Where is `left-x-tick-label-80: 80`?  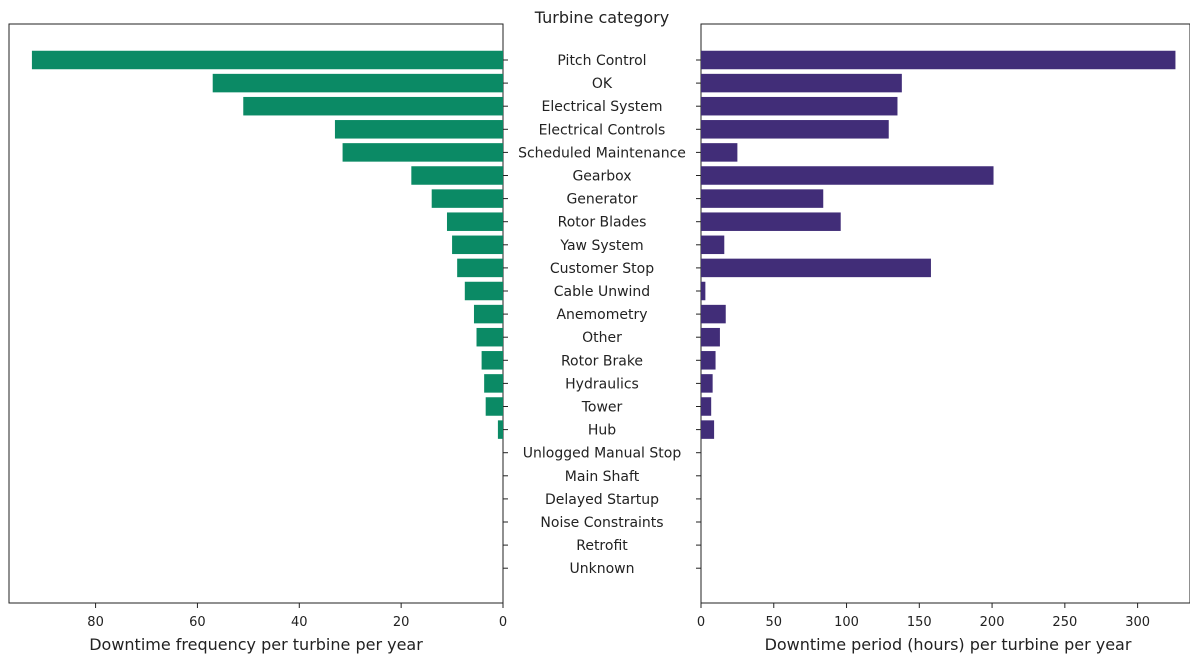
left-x-tick-label-80: 80 is located at coordinates (95, 622).